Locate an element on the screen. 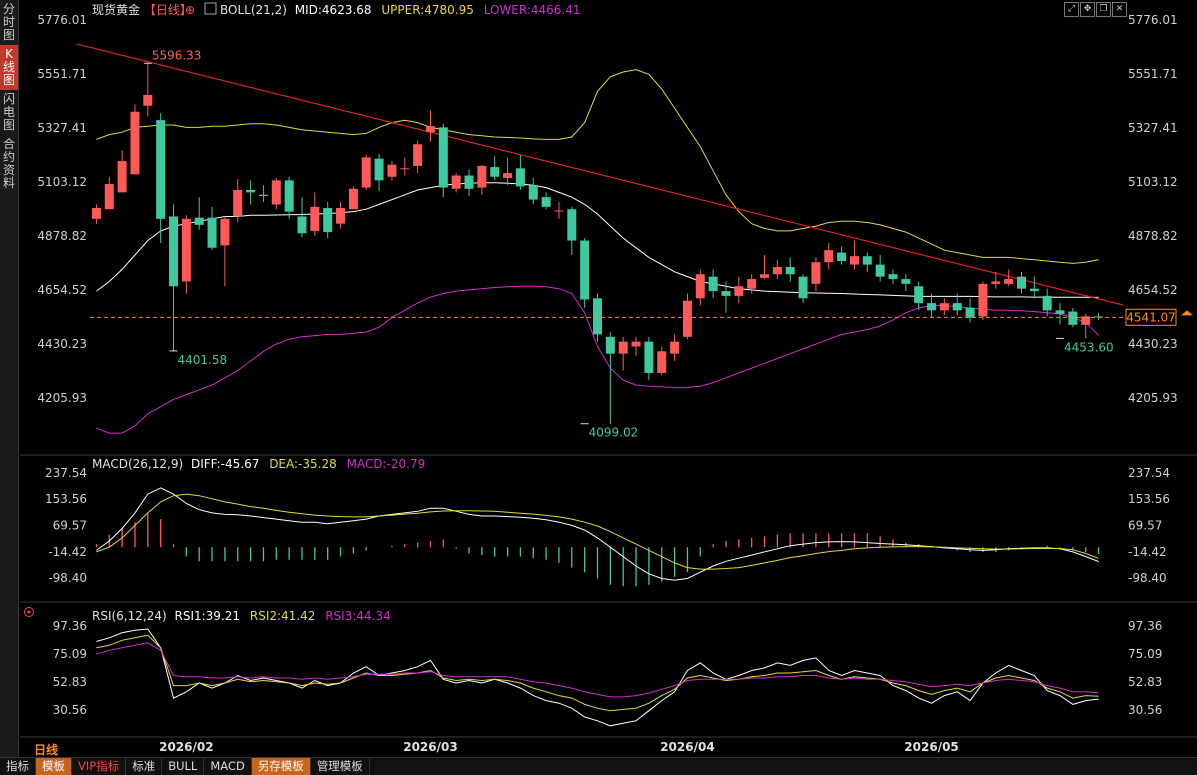  macd-value: MACD:-20.79 is located at coordinates (386, 464).